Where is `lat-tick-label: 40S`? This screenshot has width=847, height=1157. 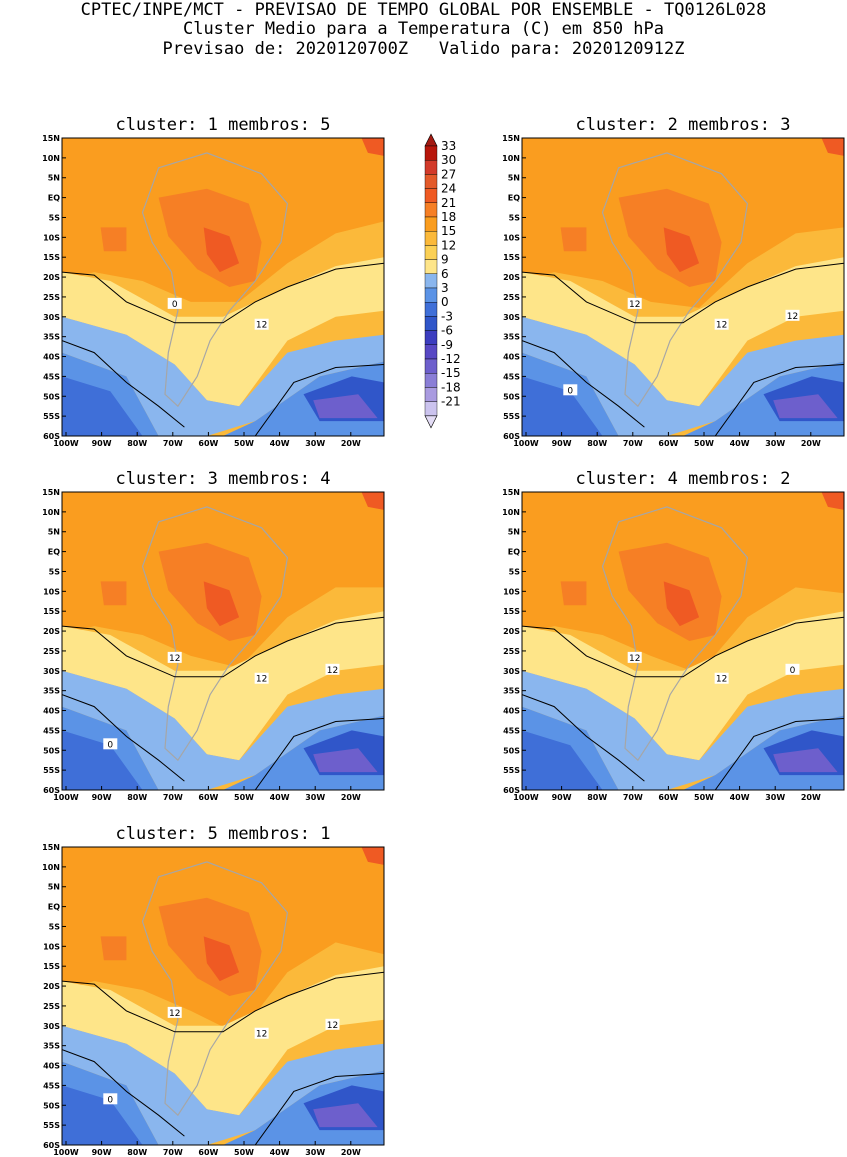 lat-tick-label: 40S is located at coordinates (511, 357).